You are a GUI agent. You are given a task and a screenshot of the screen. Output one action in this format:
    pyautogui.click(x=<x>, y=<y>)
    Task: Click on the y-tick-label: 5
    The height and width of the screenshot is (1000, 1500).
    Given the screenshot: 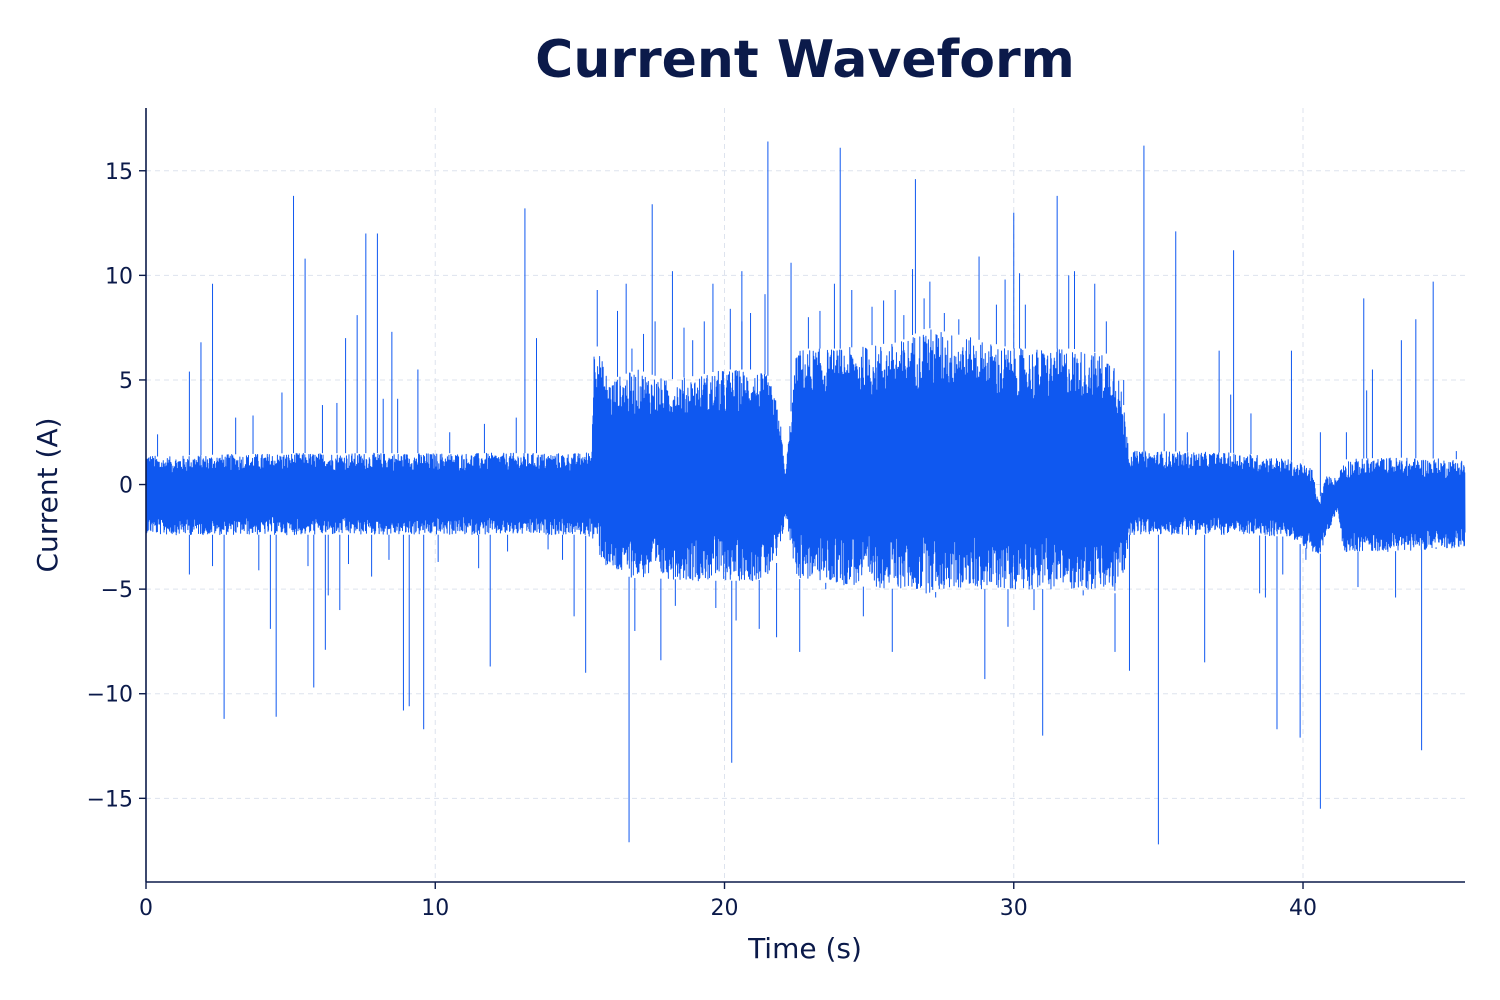 What is the action you would take?
    pyautogui.click(x=126, y=381)
    